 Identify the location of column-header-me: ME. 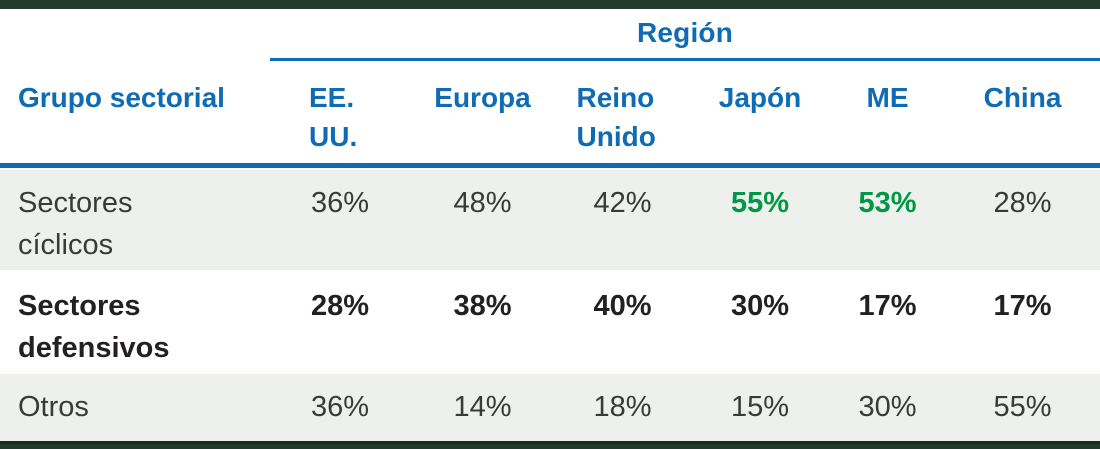
(887, 97).